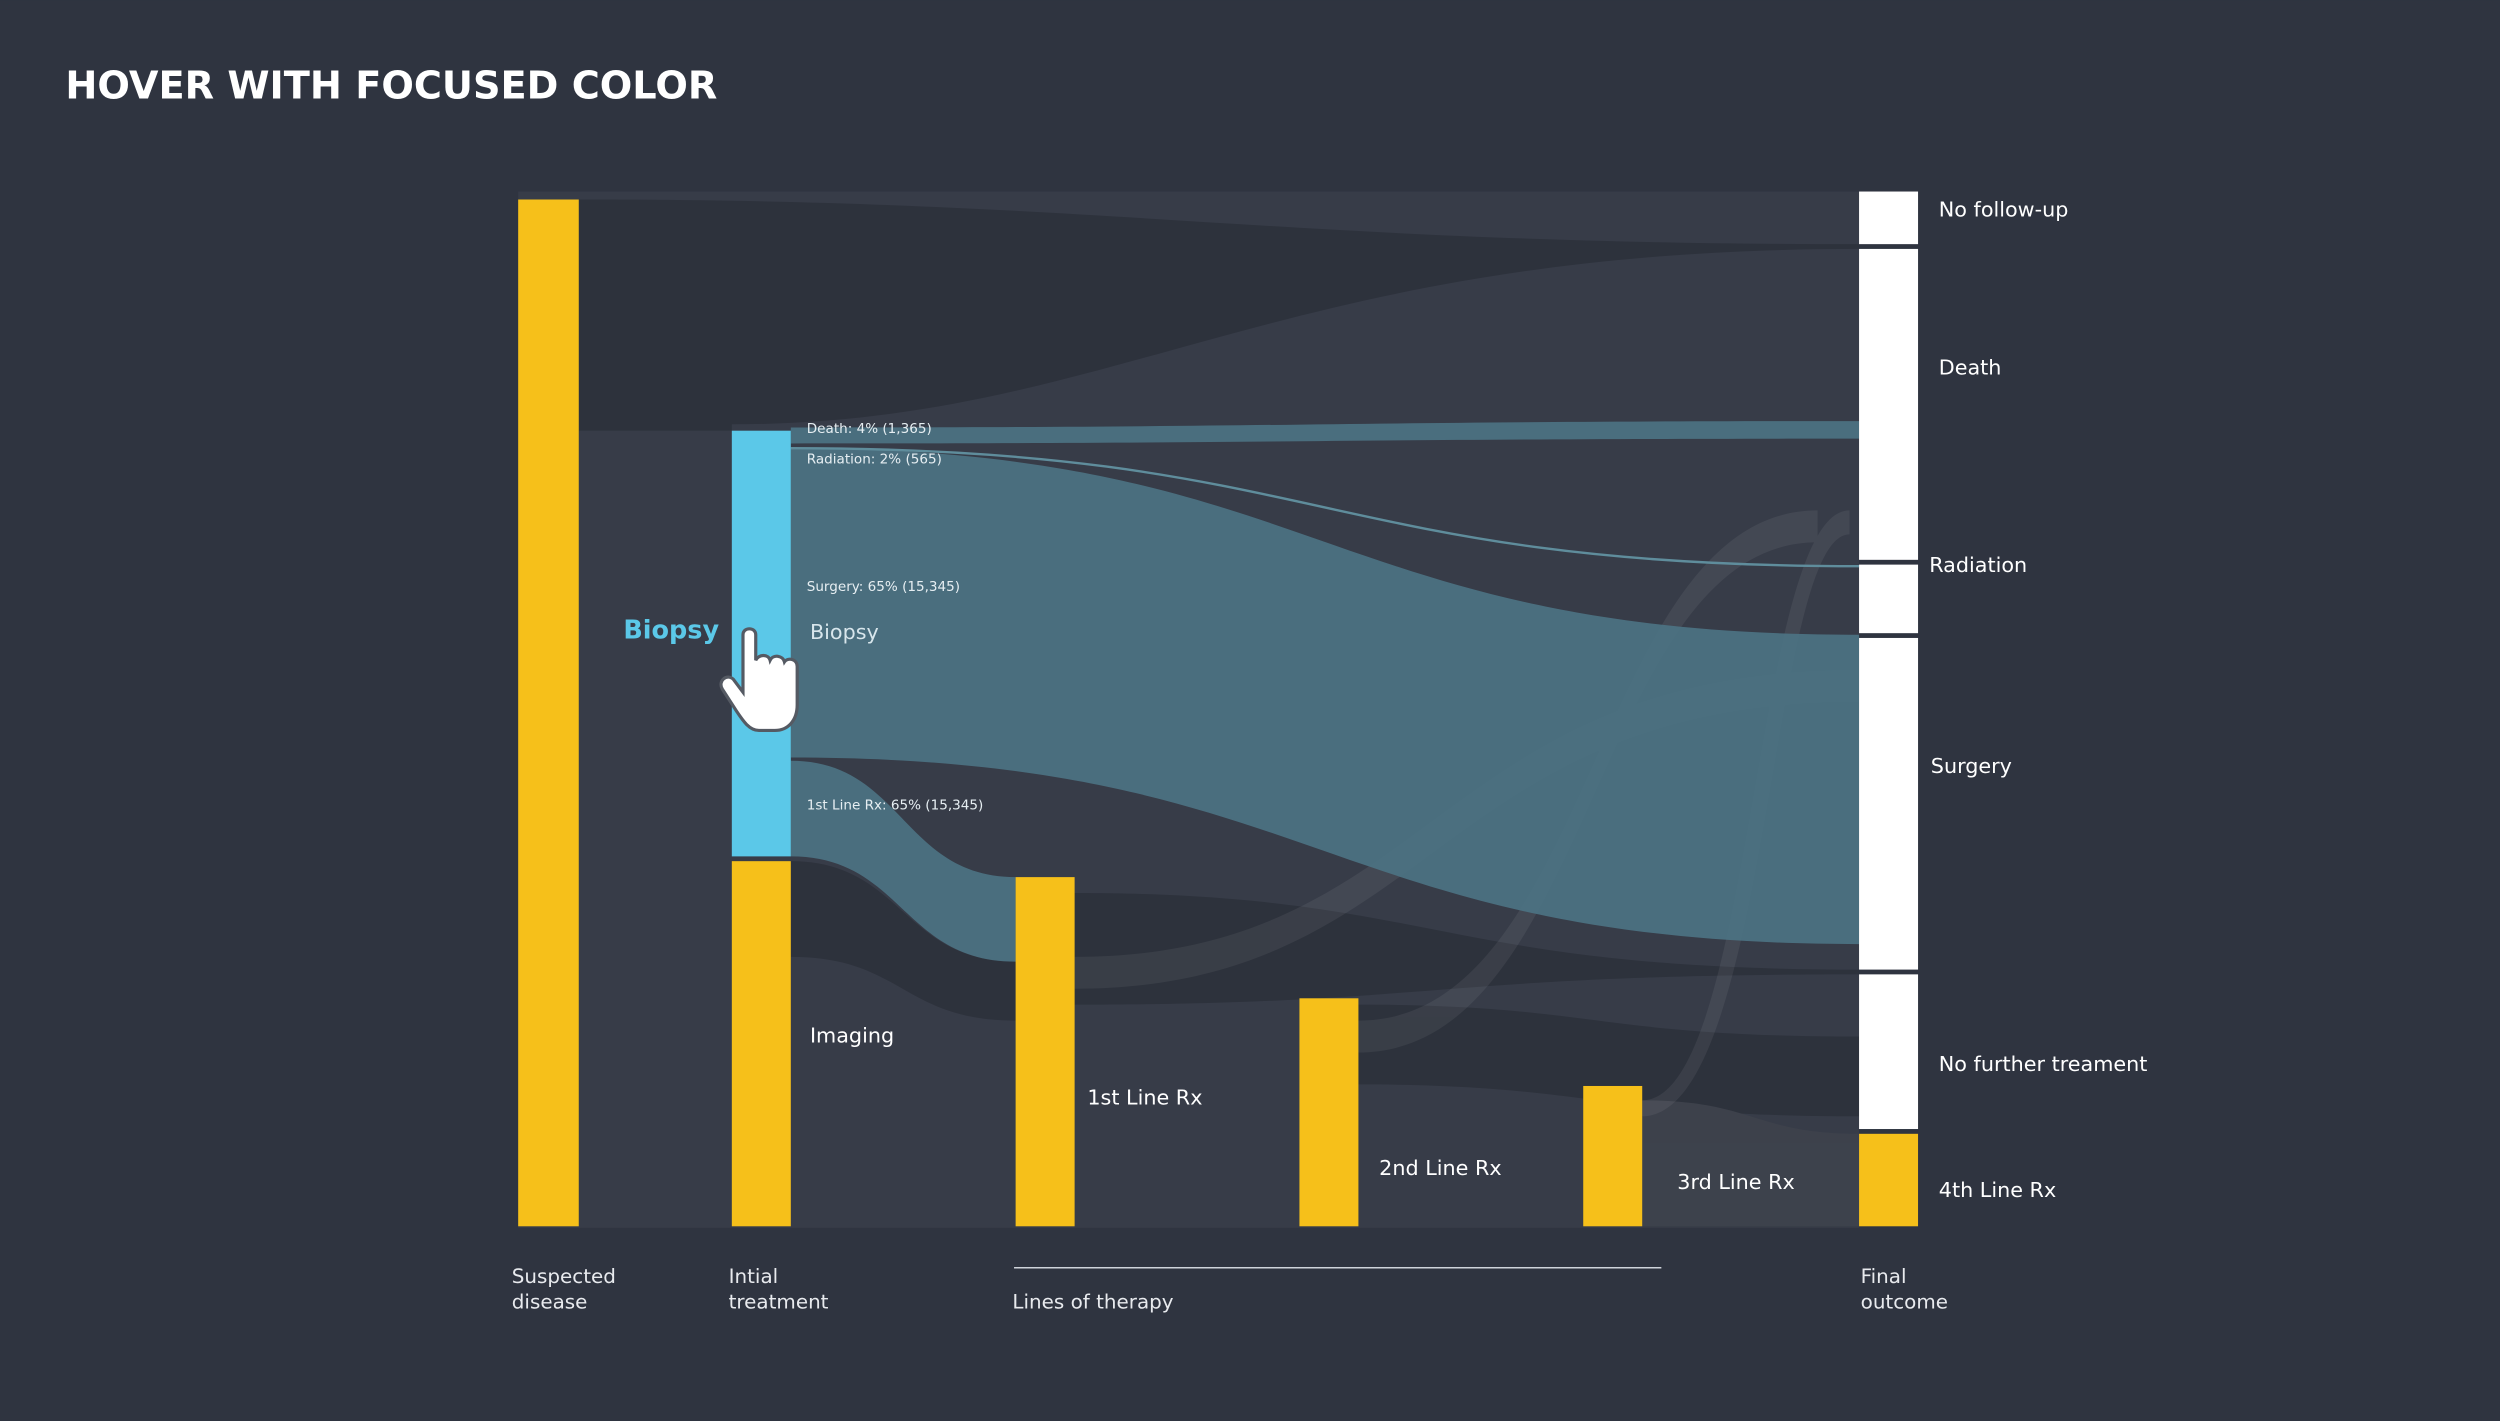  I want to click on node-label: Imaging, so click(852, 1036).